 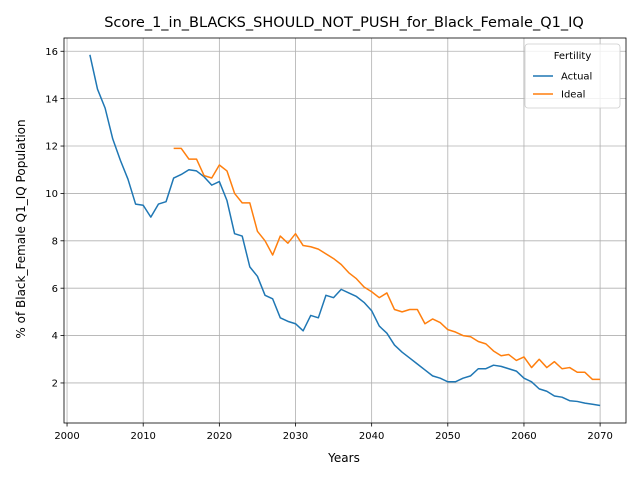 What do you see at coordinates (55, 336) in the screenshot?
I see `y-tick-label: 4` at bounding box center [55, 336].